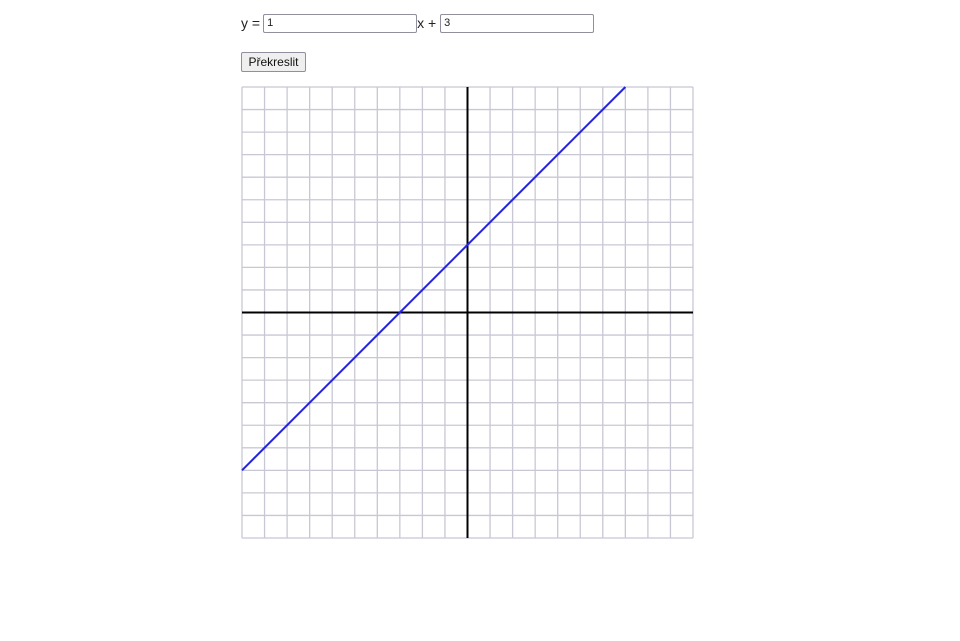 This screenshot has height=641, width=960. I want to click on slope-input, so click(340, 23).